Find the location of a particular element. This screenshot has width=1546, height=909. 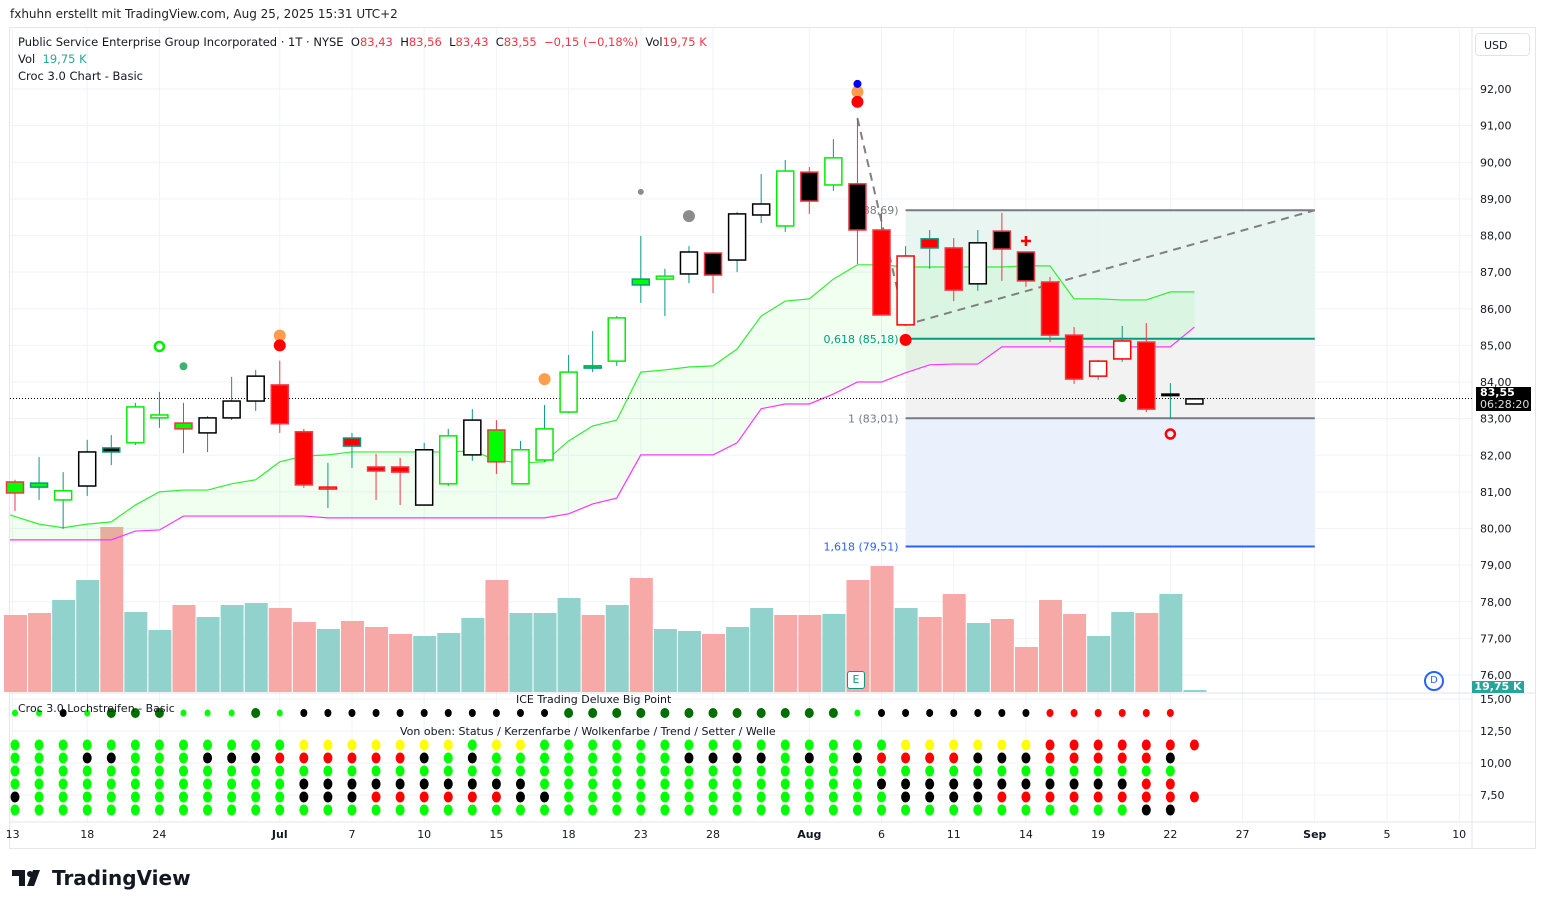

close-value: 83,55 is located at coordinates (520, 42).